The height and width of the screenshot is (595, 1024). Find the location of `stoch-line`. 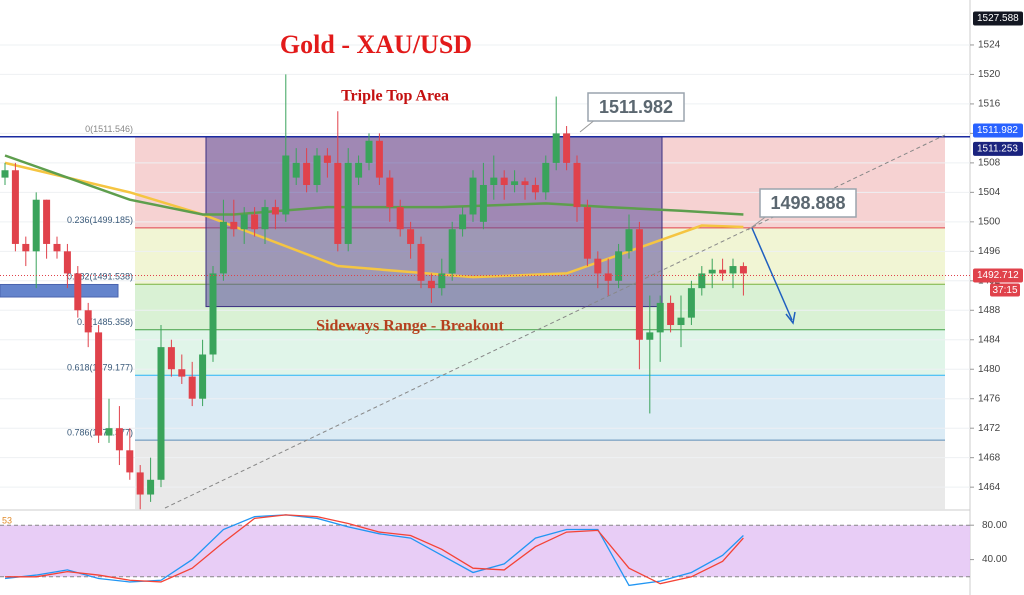

stoch-line is located at coordinates (374, 549).